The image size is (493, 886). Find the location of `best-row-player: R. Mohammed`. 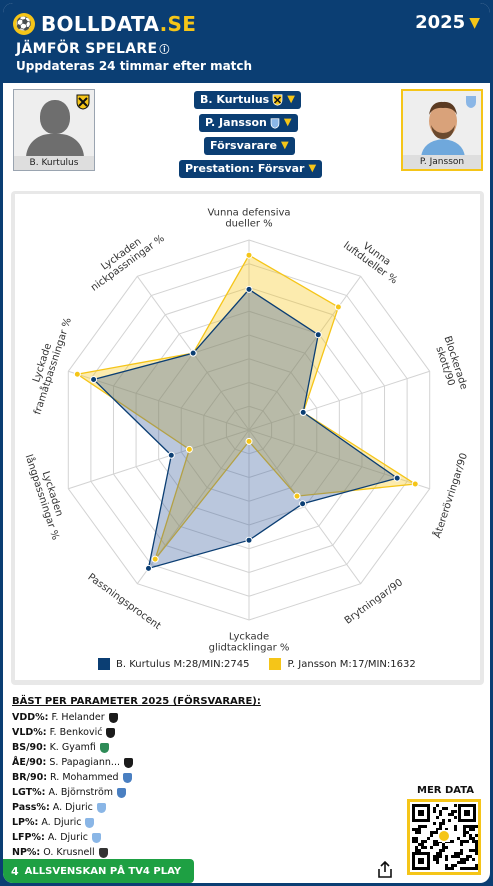

best-row-player: R. Mohammed is located at coordinates (84, 777).